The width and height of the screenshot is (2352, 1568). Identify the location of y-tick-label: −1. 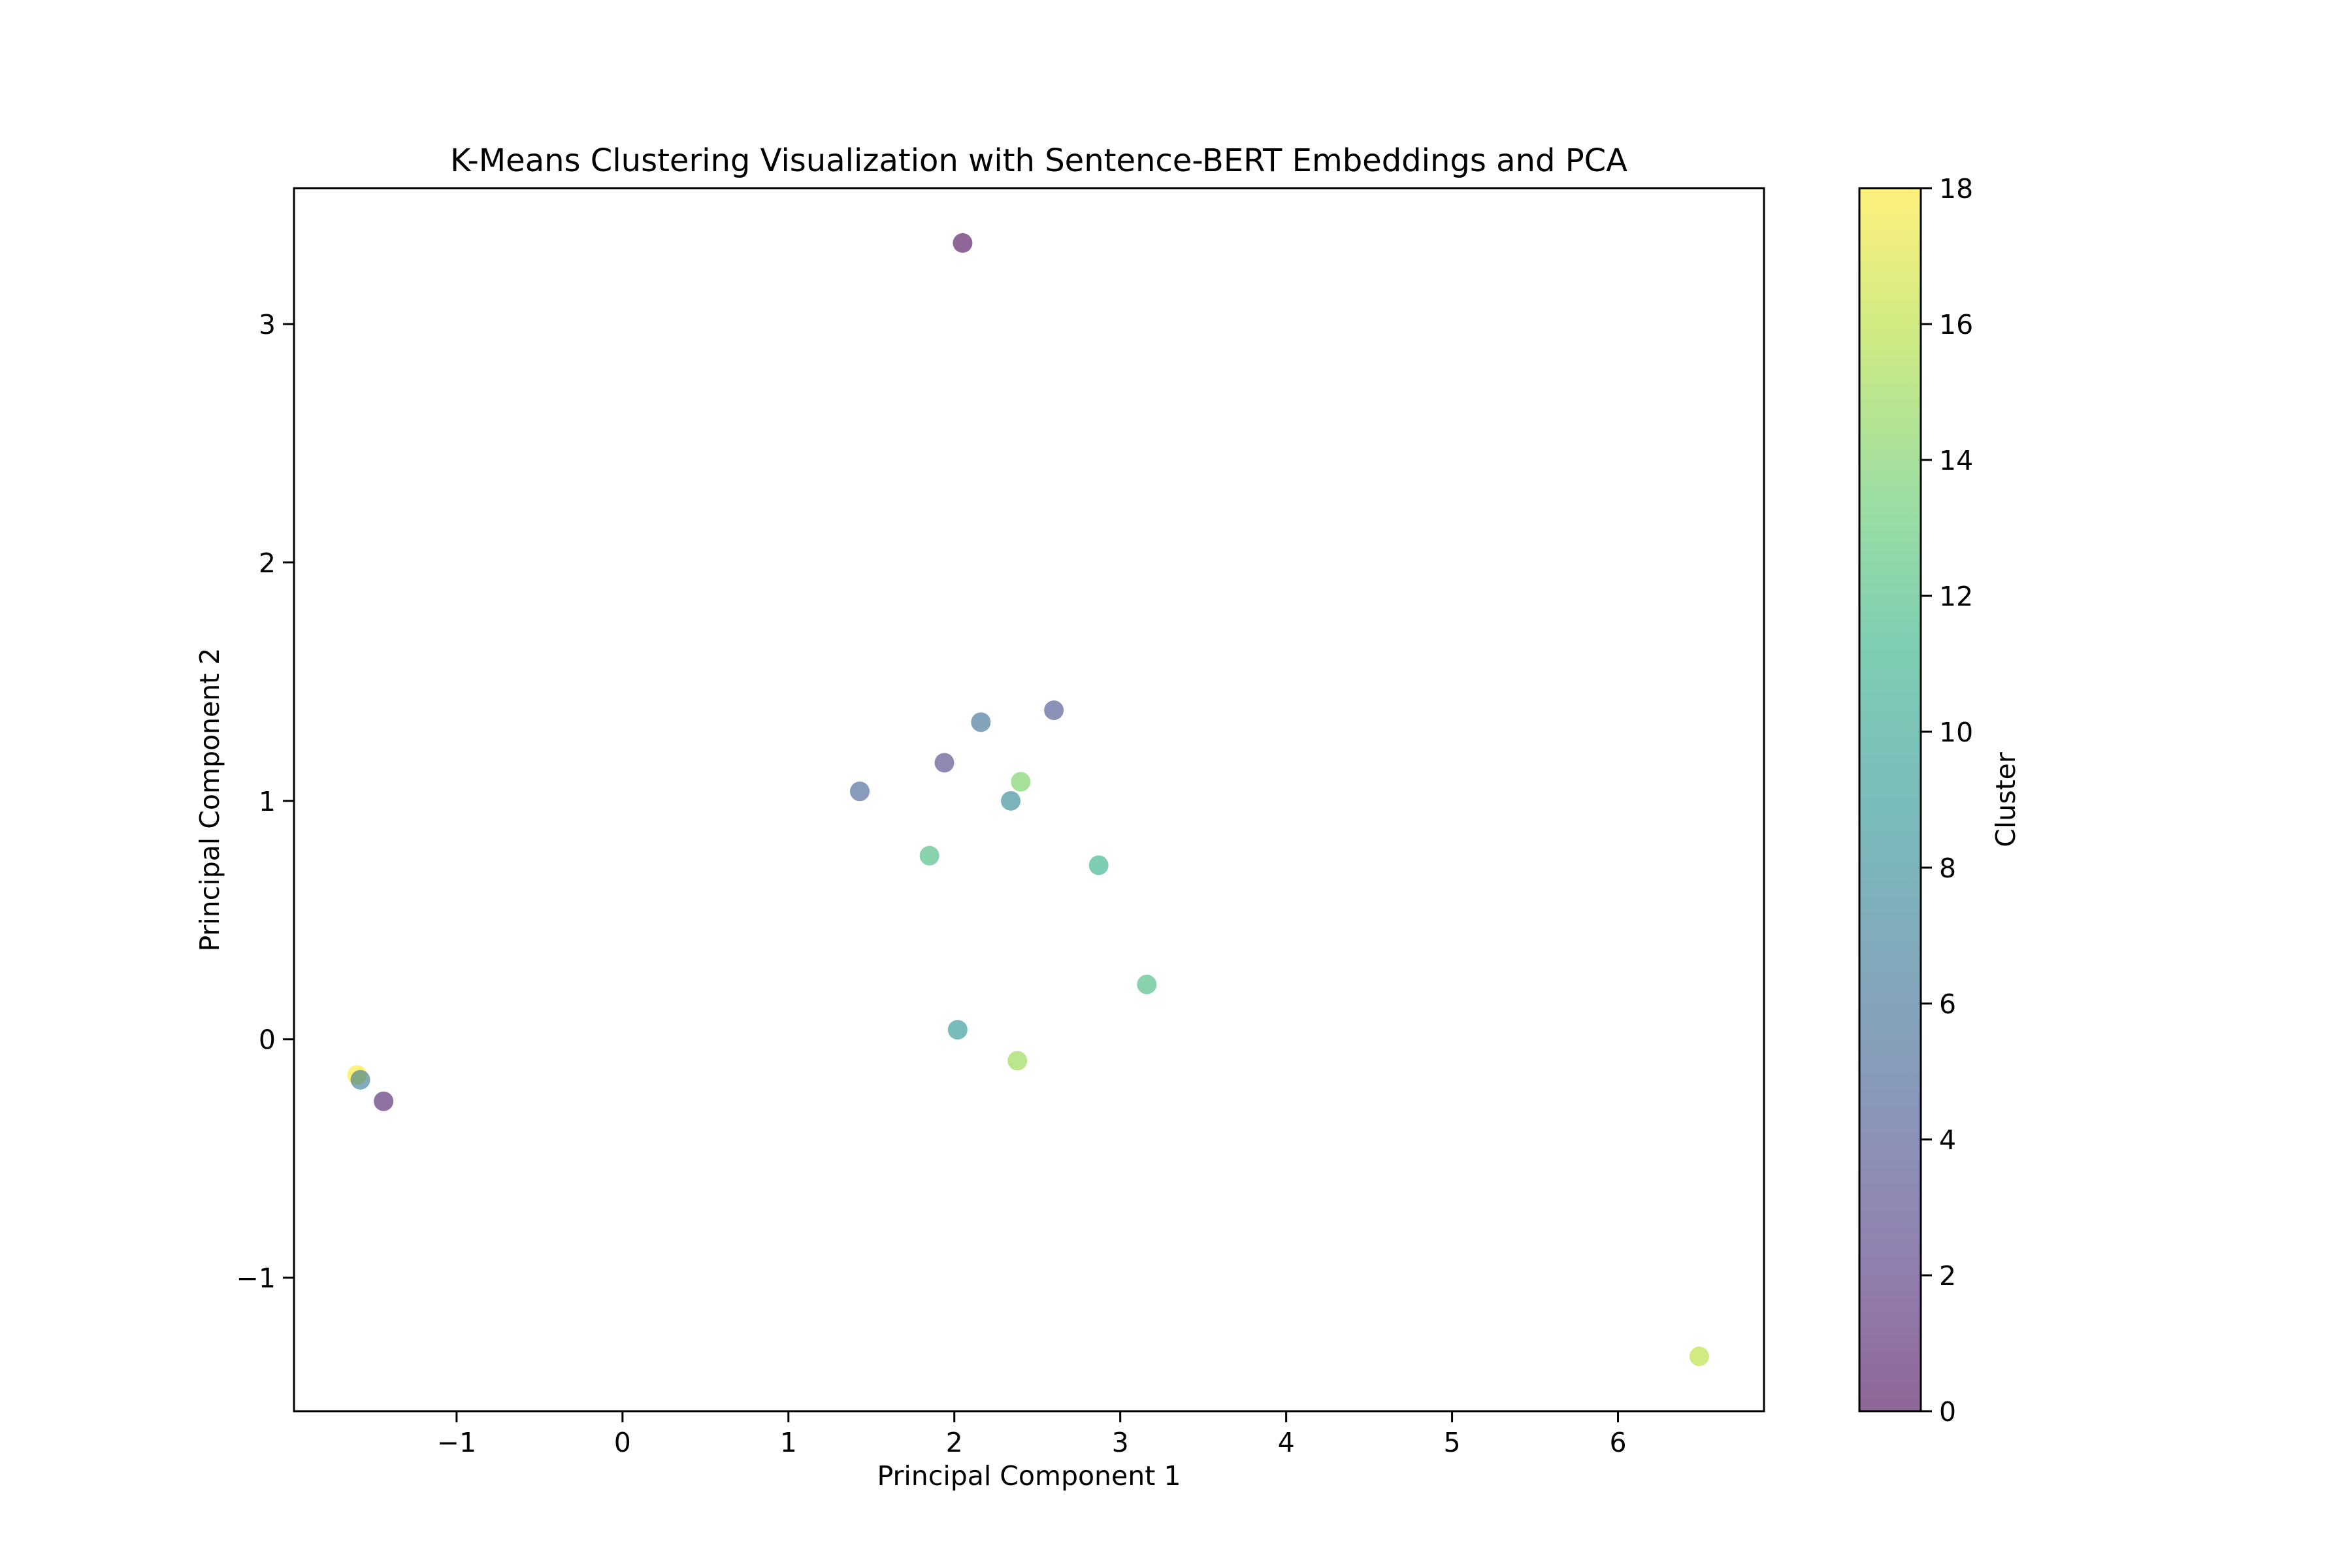
(256, 1278).